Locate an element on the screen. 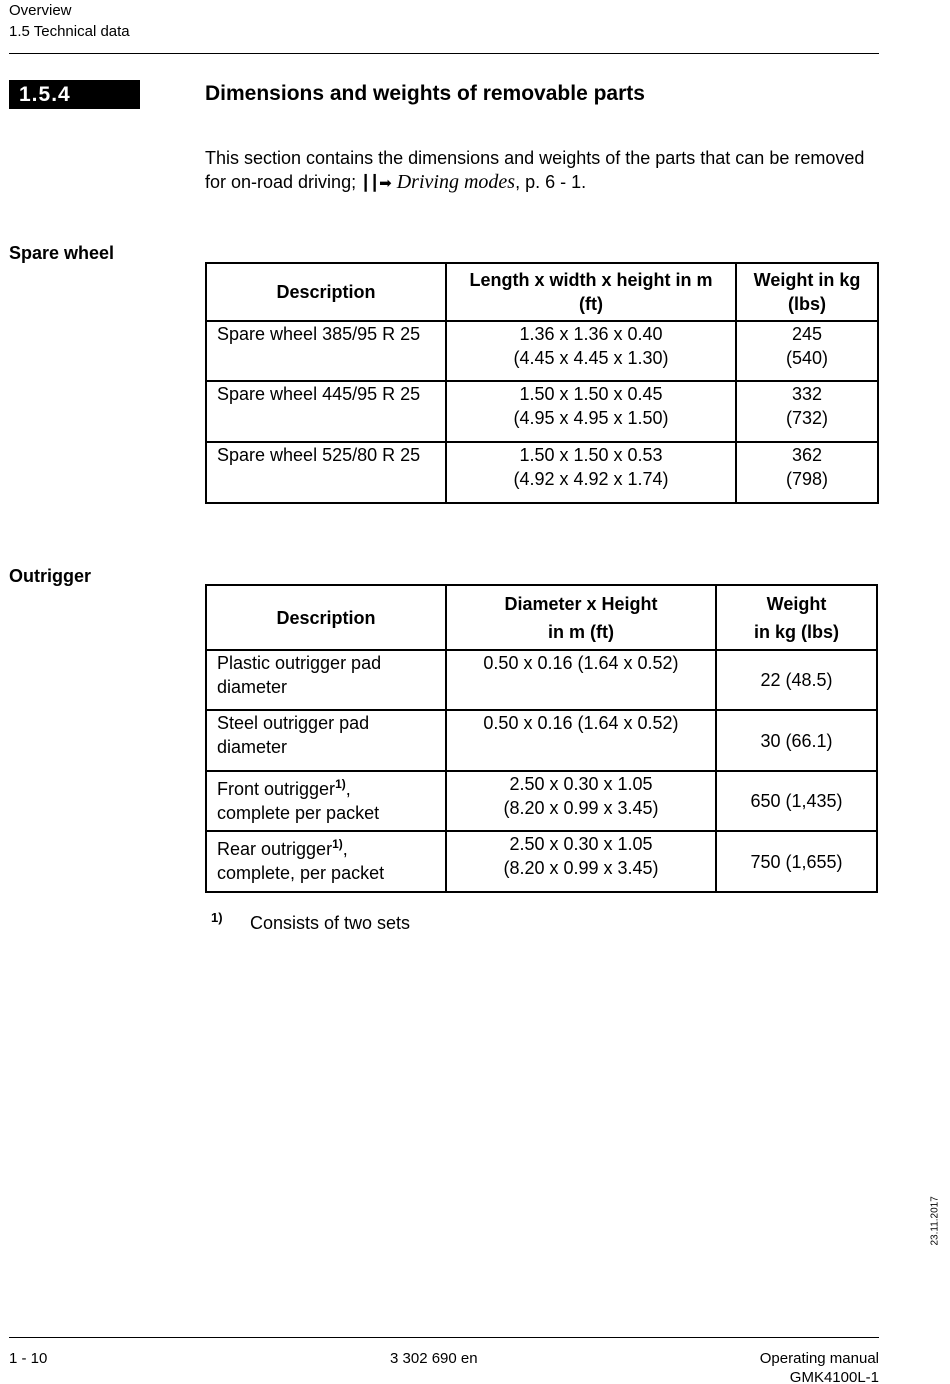 Image resolution: width=950 pixels, height=1384 pixels. cell-weight: 245 (540) is located at coordinates (807, 351).